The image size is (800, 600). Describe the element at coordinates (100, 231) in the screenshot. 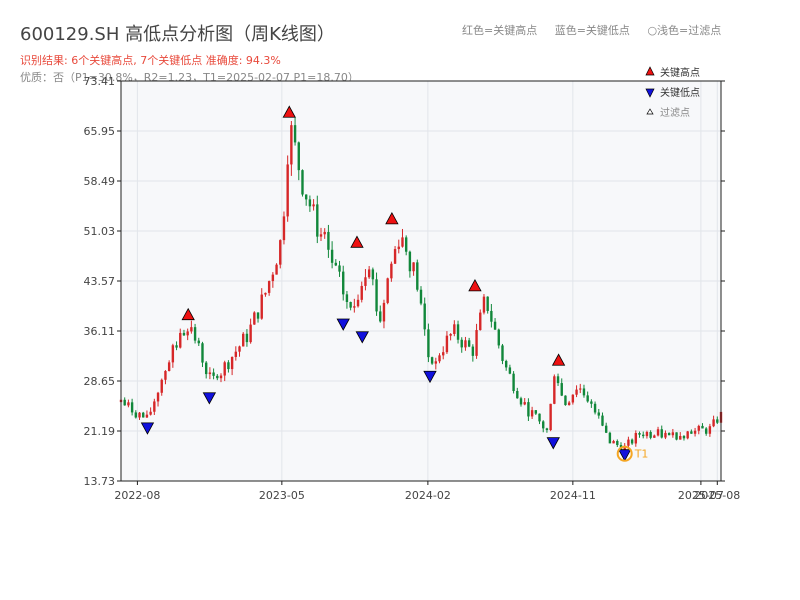

I see `y-tick-label: 51.03` at that location.